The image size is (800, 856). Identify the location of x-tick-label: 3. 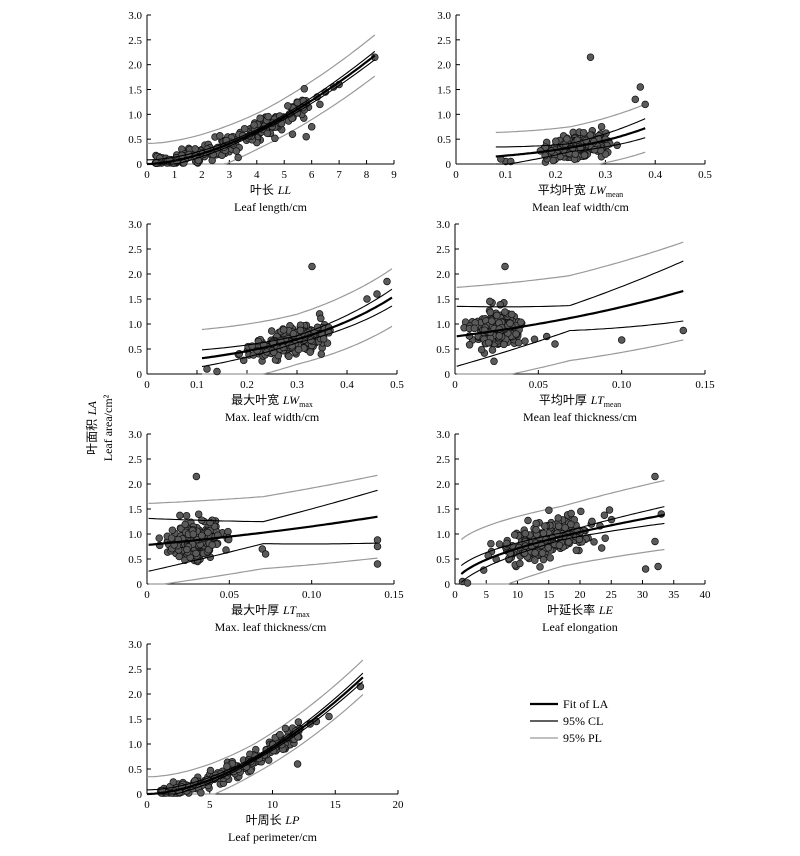
(230, 175).